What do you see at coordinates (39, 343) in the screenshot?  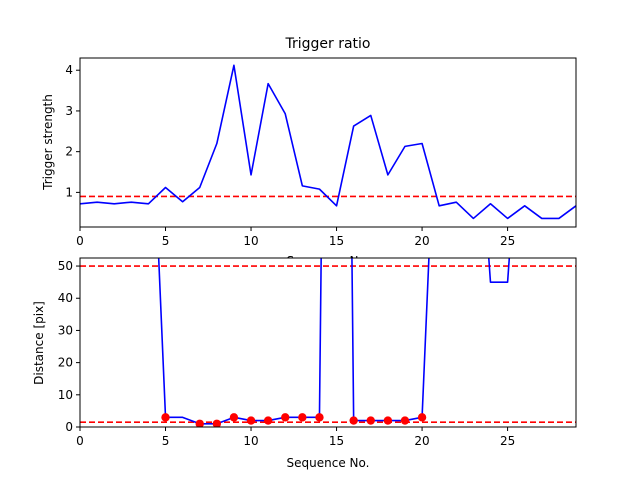 I see `y-axis-label: Distance [pix]` at bounding box center [39, 343].